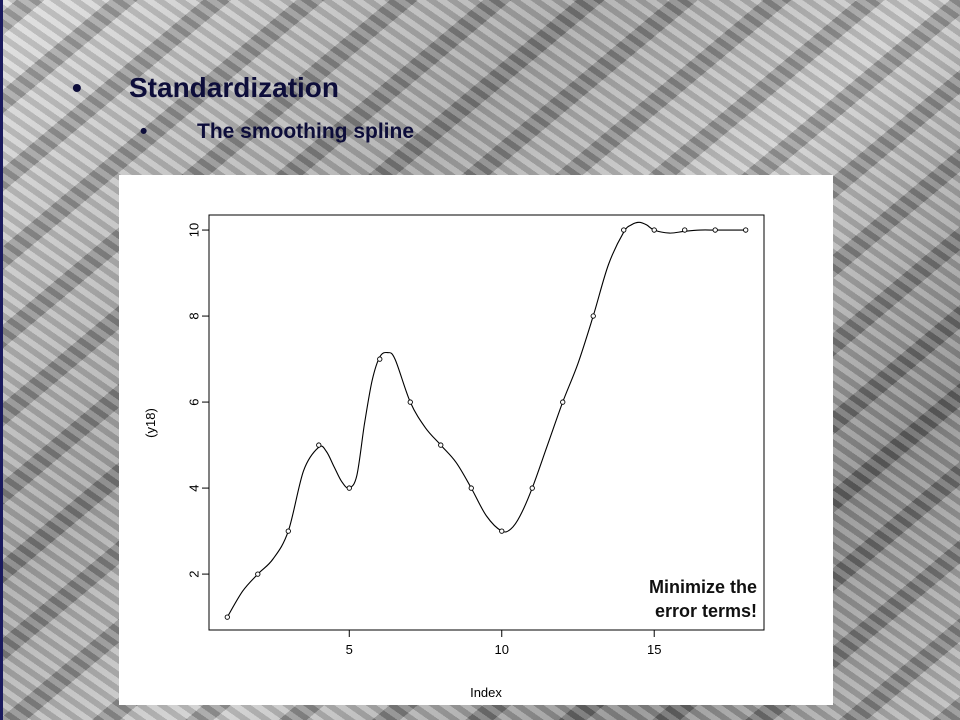 This screenshot has width=960, height=720. What do you see at coordinates (502, 649) in the screenshot?
I see `x-tick-label-10: 10` at bounding box center [502, 649].